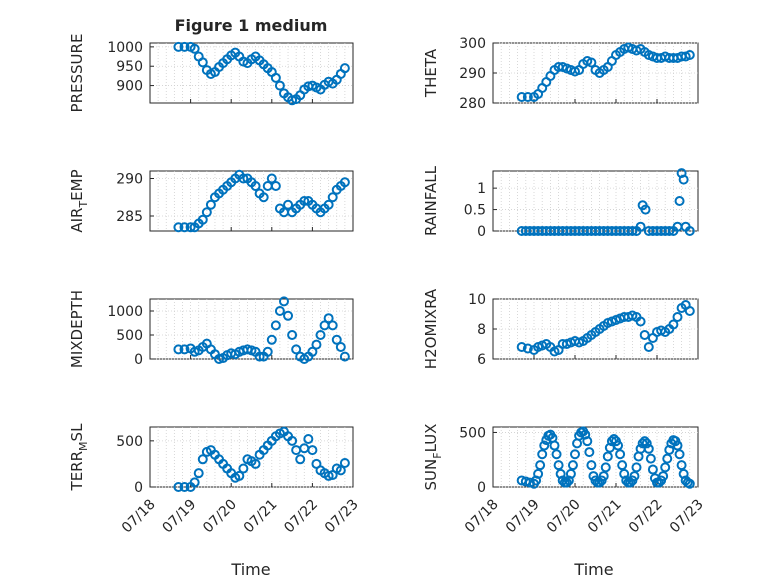 The image size is (778, 583). I want to click on air_temp-y-tick-label: 290, so click(129, 180).